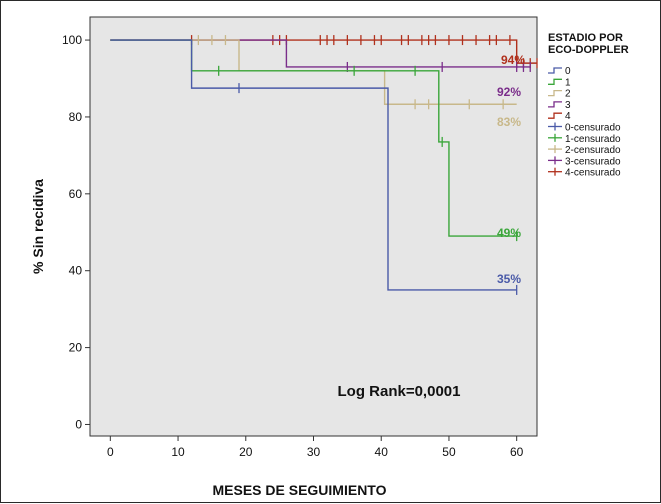  I want to click on legend-label: 2-censurado, so click(593, 150).